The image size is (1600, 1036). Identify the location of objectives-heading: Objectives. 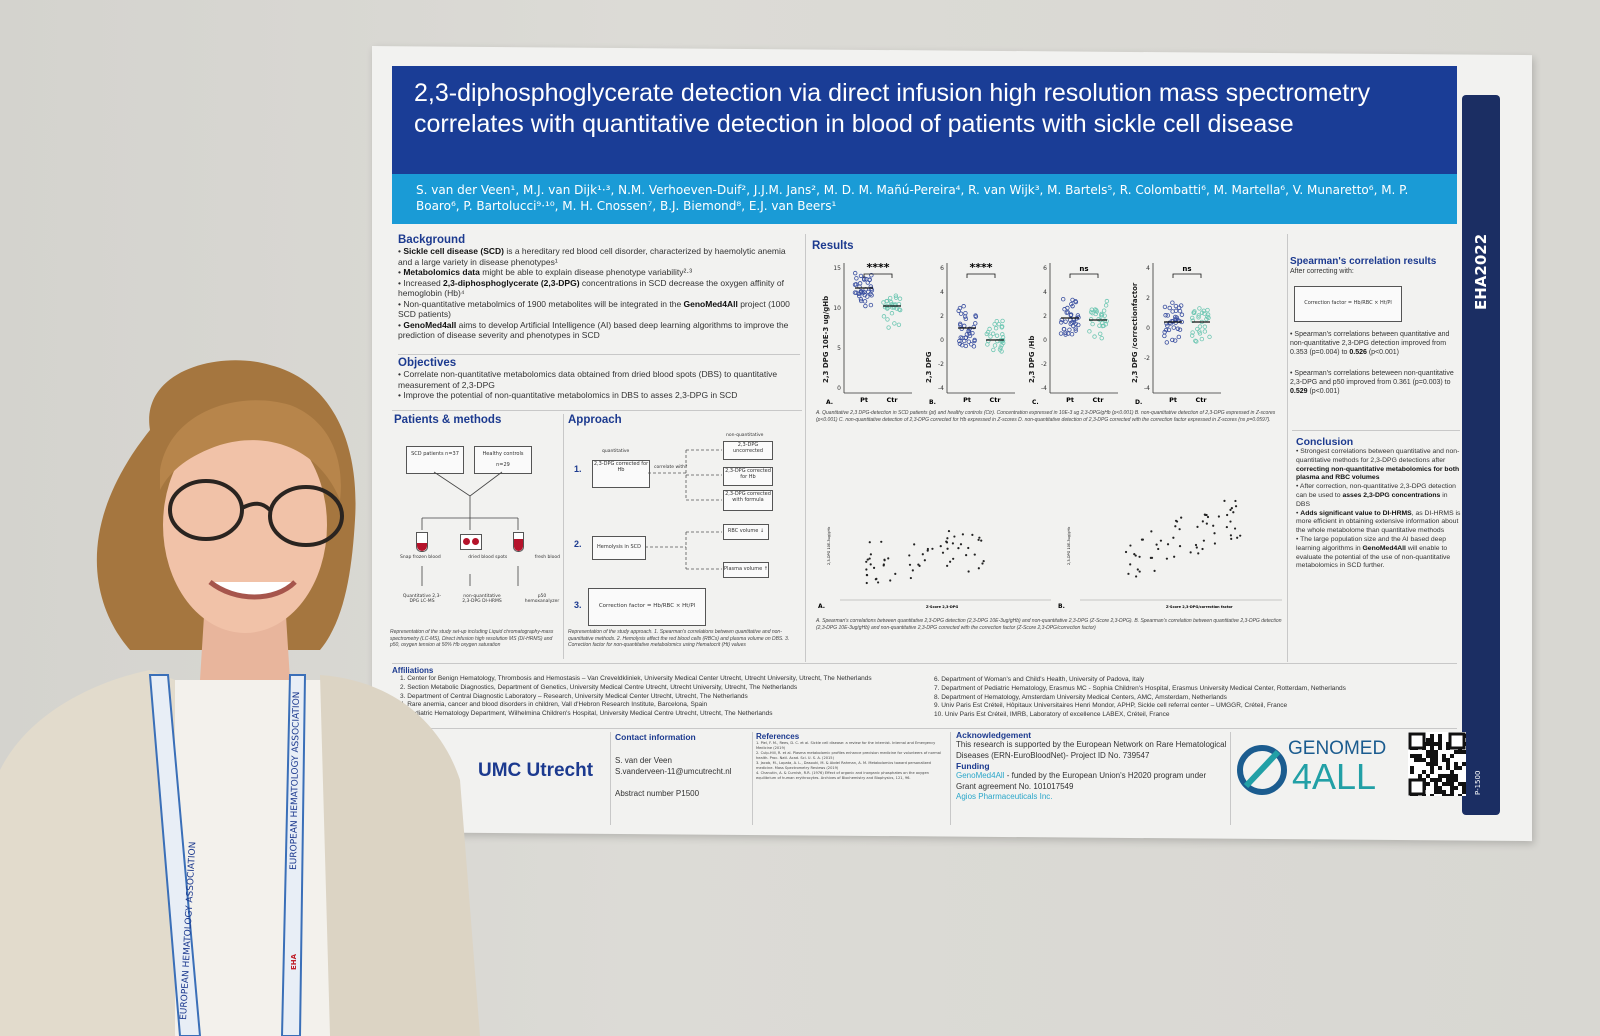
(427, 363).